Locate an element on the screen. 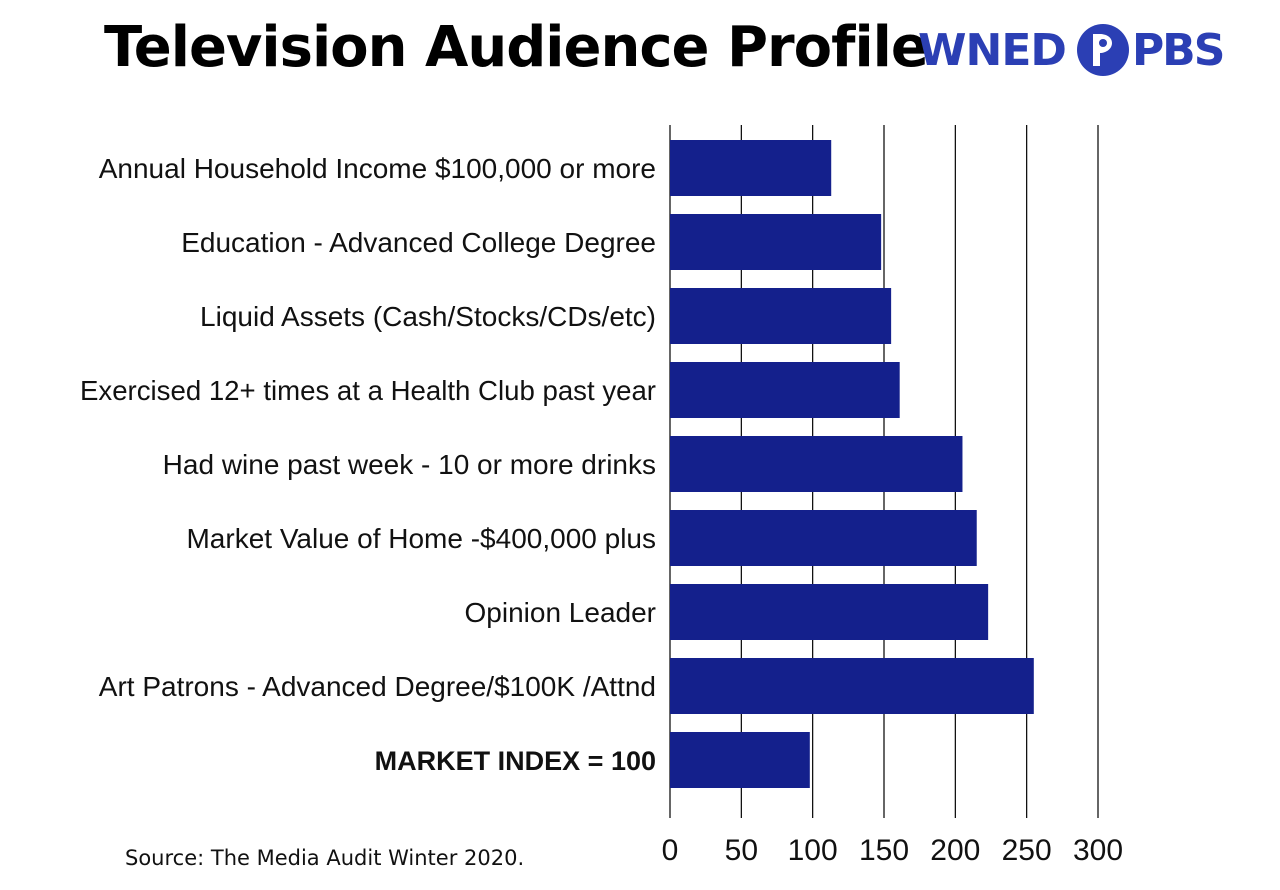 This screenshot has width=1280, height=890. source-note: Source: The Media Audit Winter 2020. is located at coordinates (325, 858).